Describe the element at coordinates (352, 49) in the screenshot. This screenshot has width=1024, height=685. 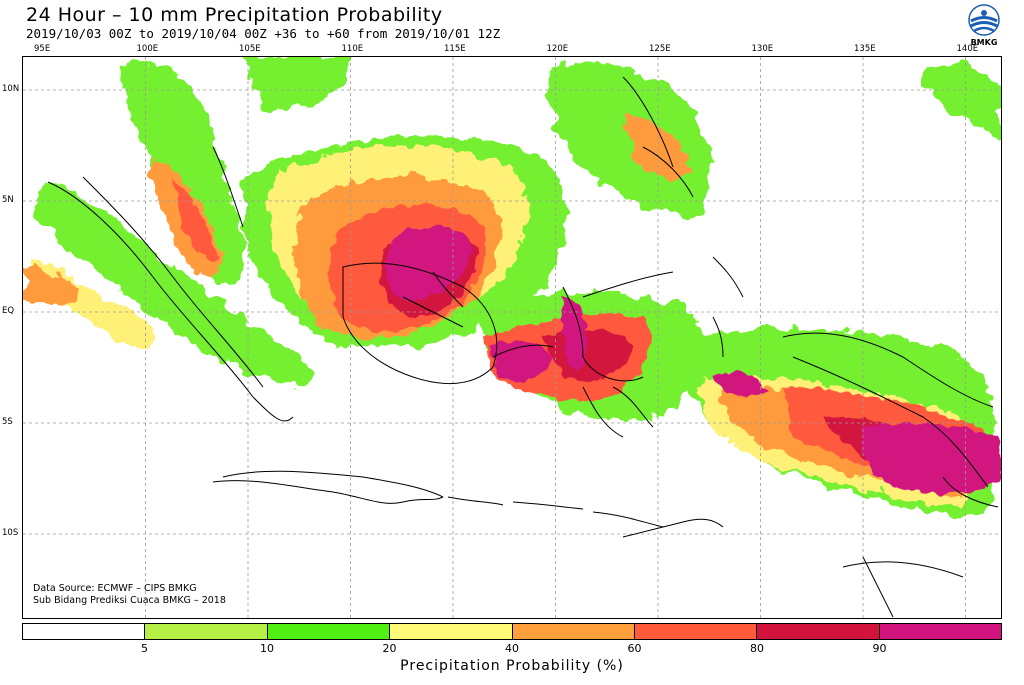
I see `lon-tick-label: 110E` at that location.